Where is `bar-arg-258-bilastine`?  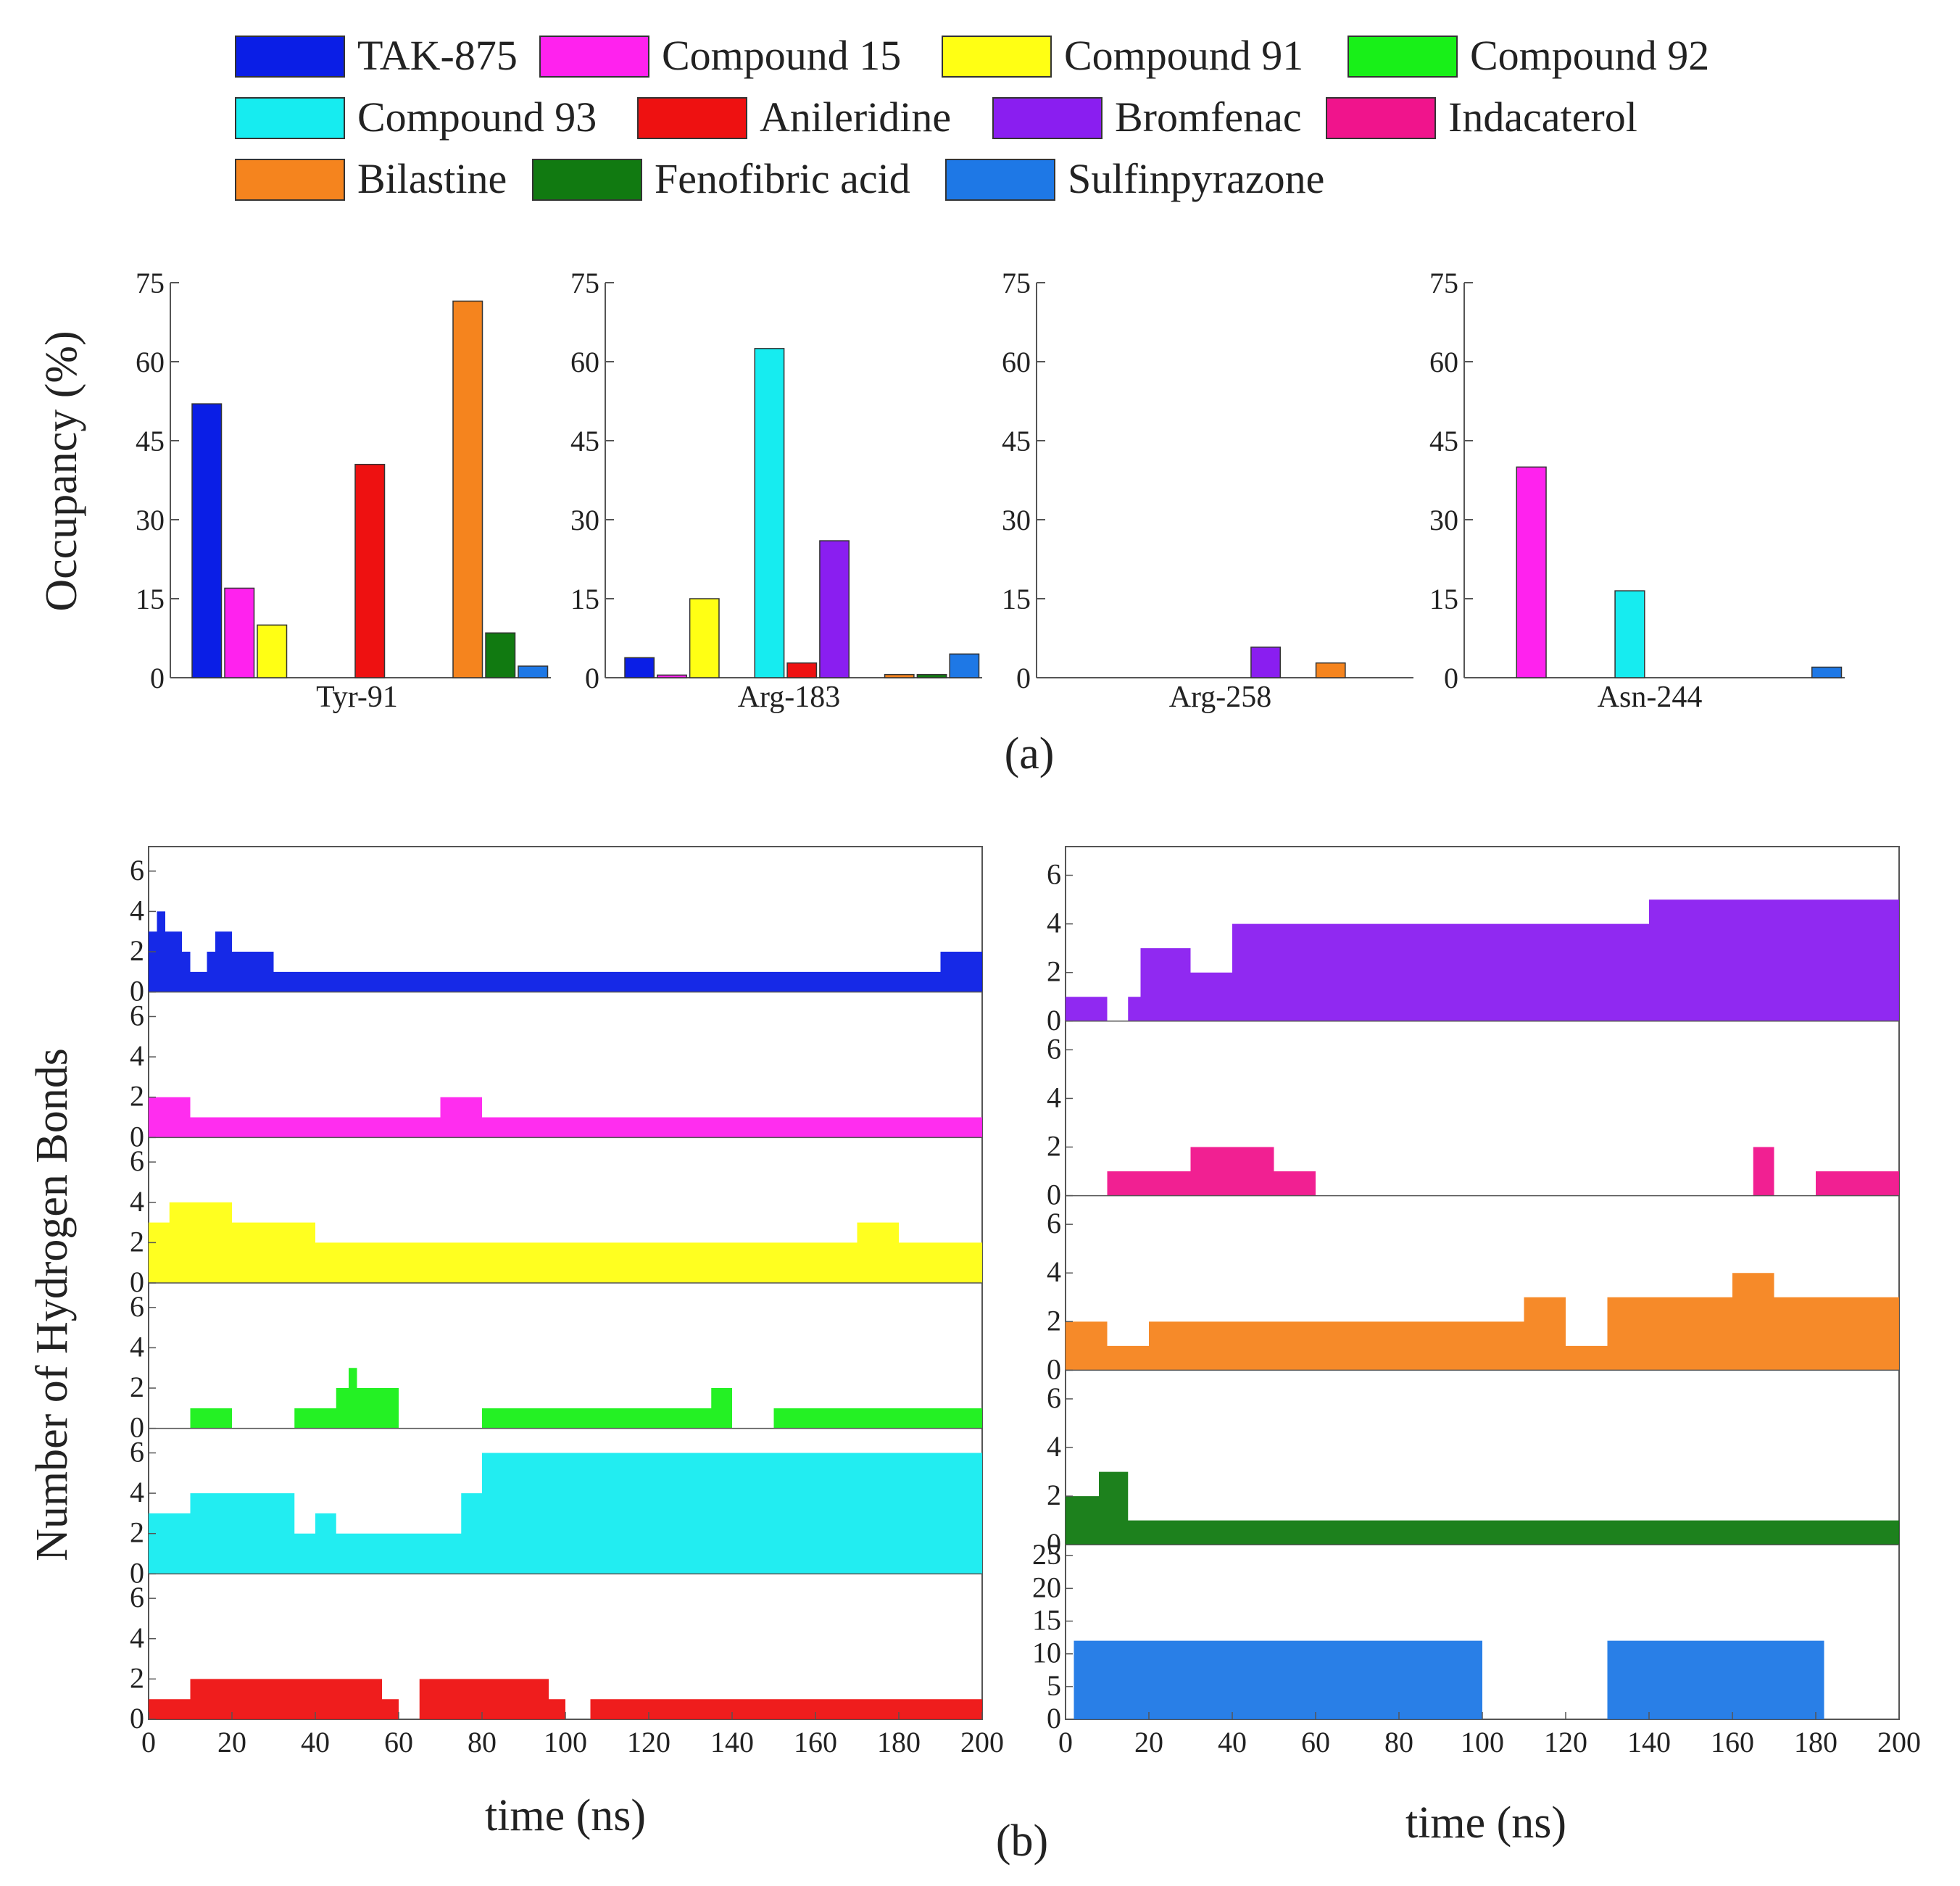
bar-arg-258-bilastine is located at coordinates (1331, 670).